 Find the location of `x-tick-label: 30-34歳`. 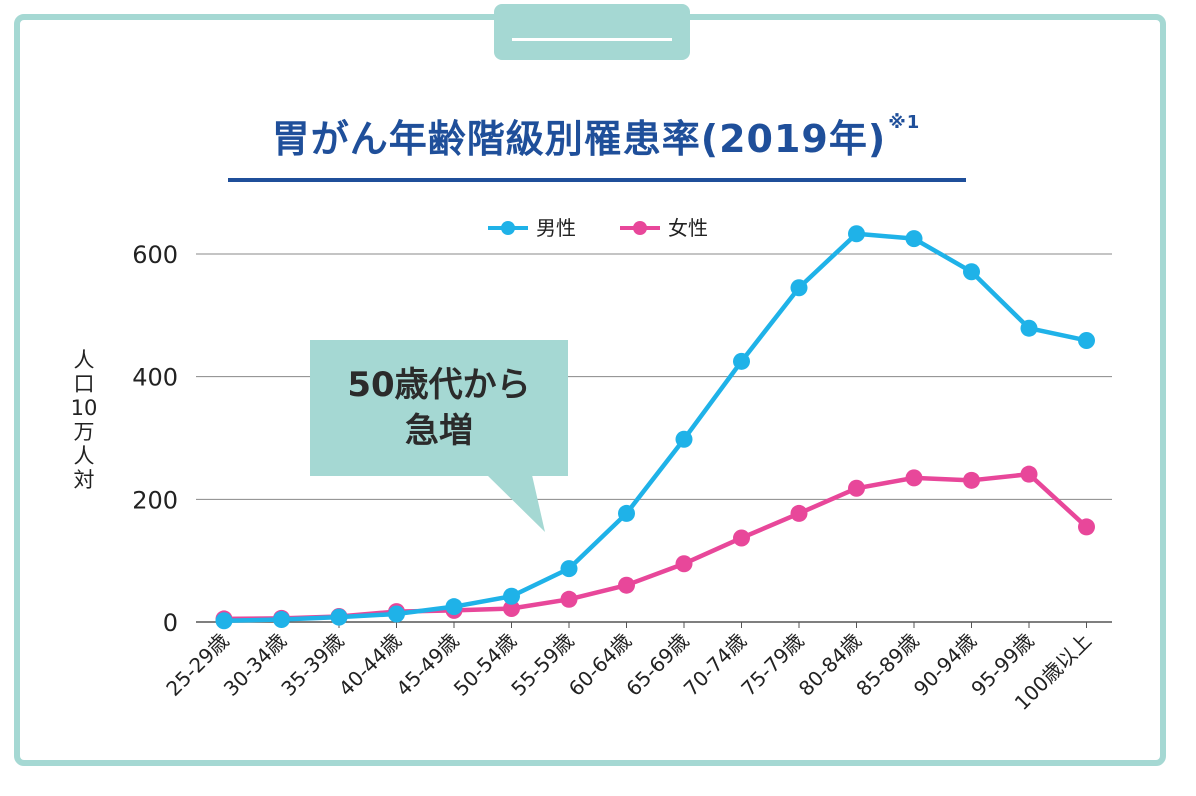

x-tick-label: 30-34歳 is located at coordinates (255, 665).